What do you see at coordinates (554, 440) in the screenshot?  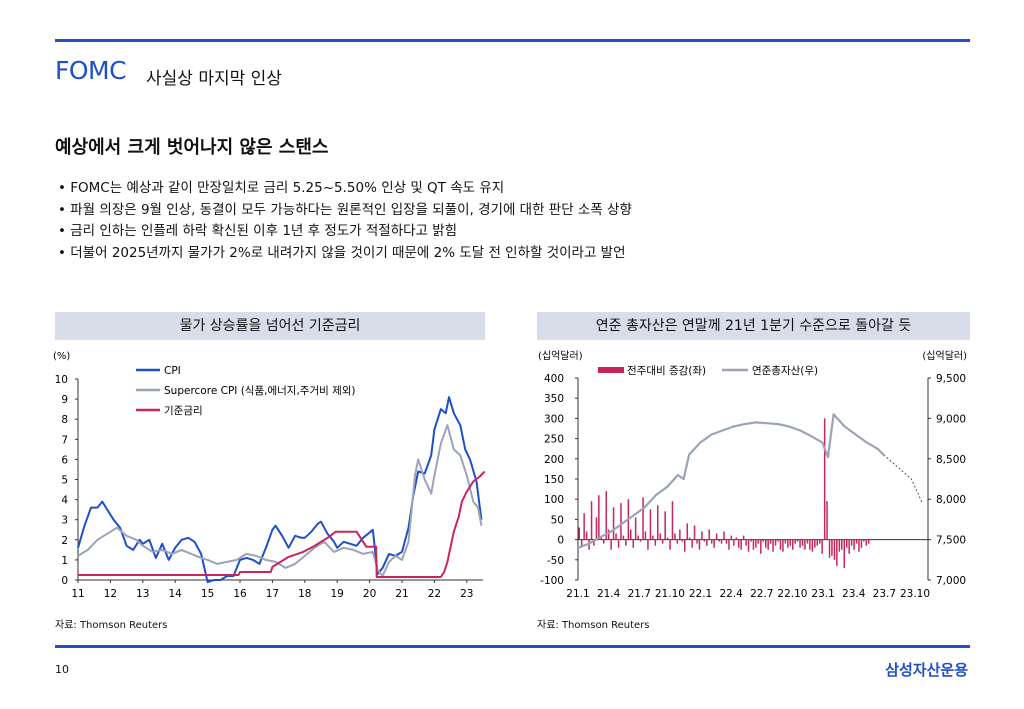 I see `right-left-tick-label: 250` at bounding box center [554, 440].